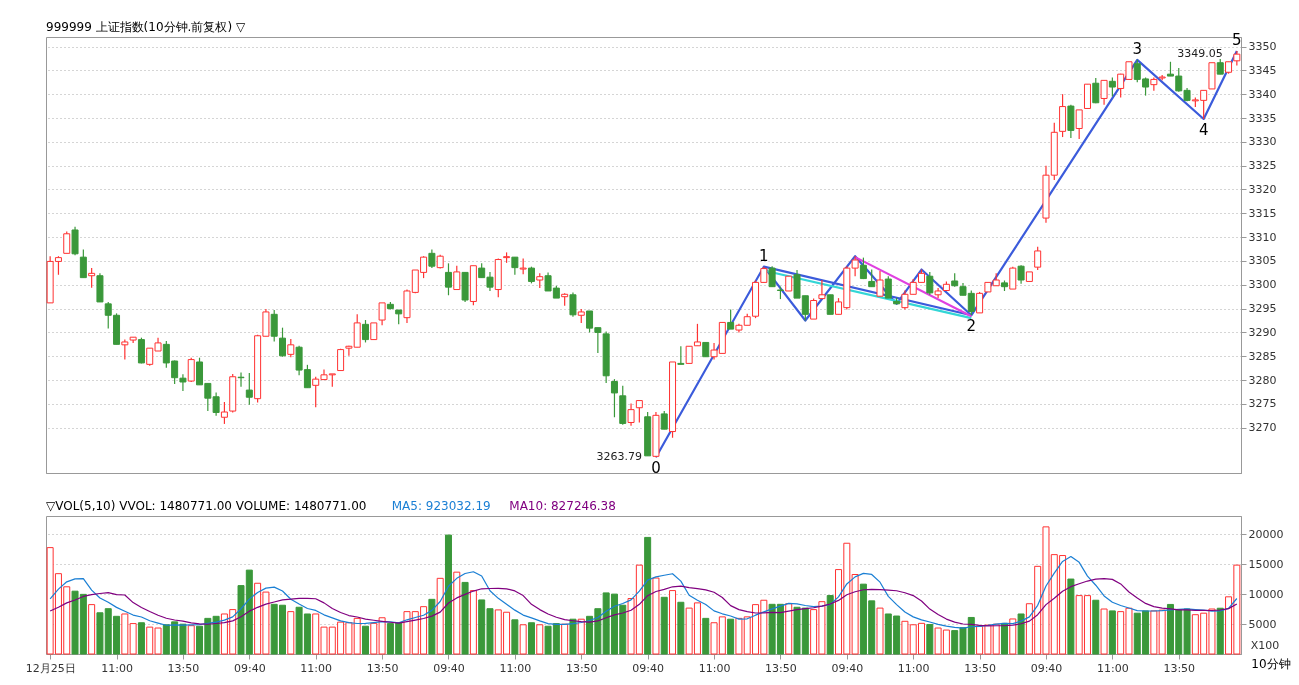 This screenshot has height=685, width=1299. What do you see at coordinates (1262, 142) in the screenshot?
I see `y-tick-label: 3330` at bounding box center [1262, 142].